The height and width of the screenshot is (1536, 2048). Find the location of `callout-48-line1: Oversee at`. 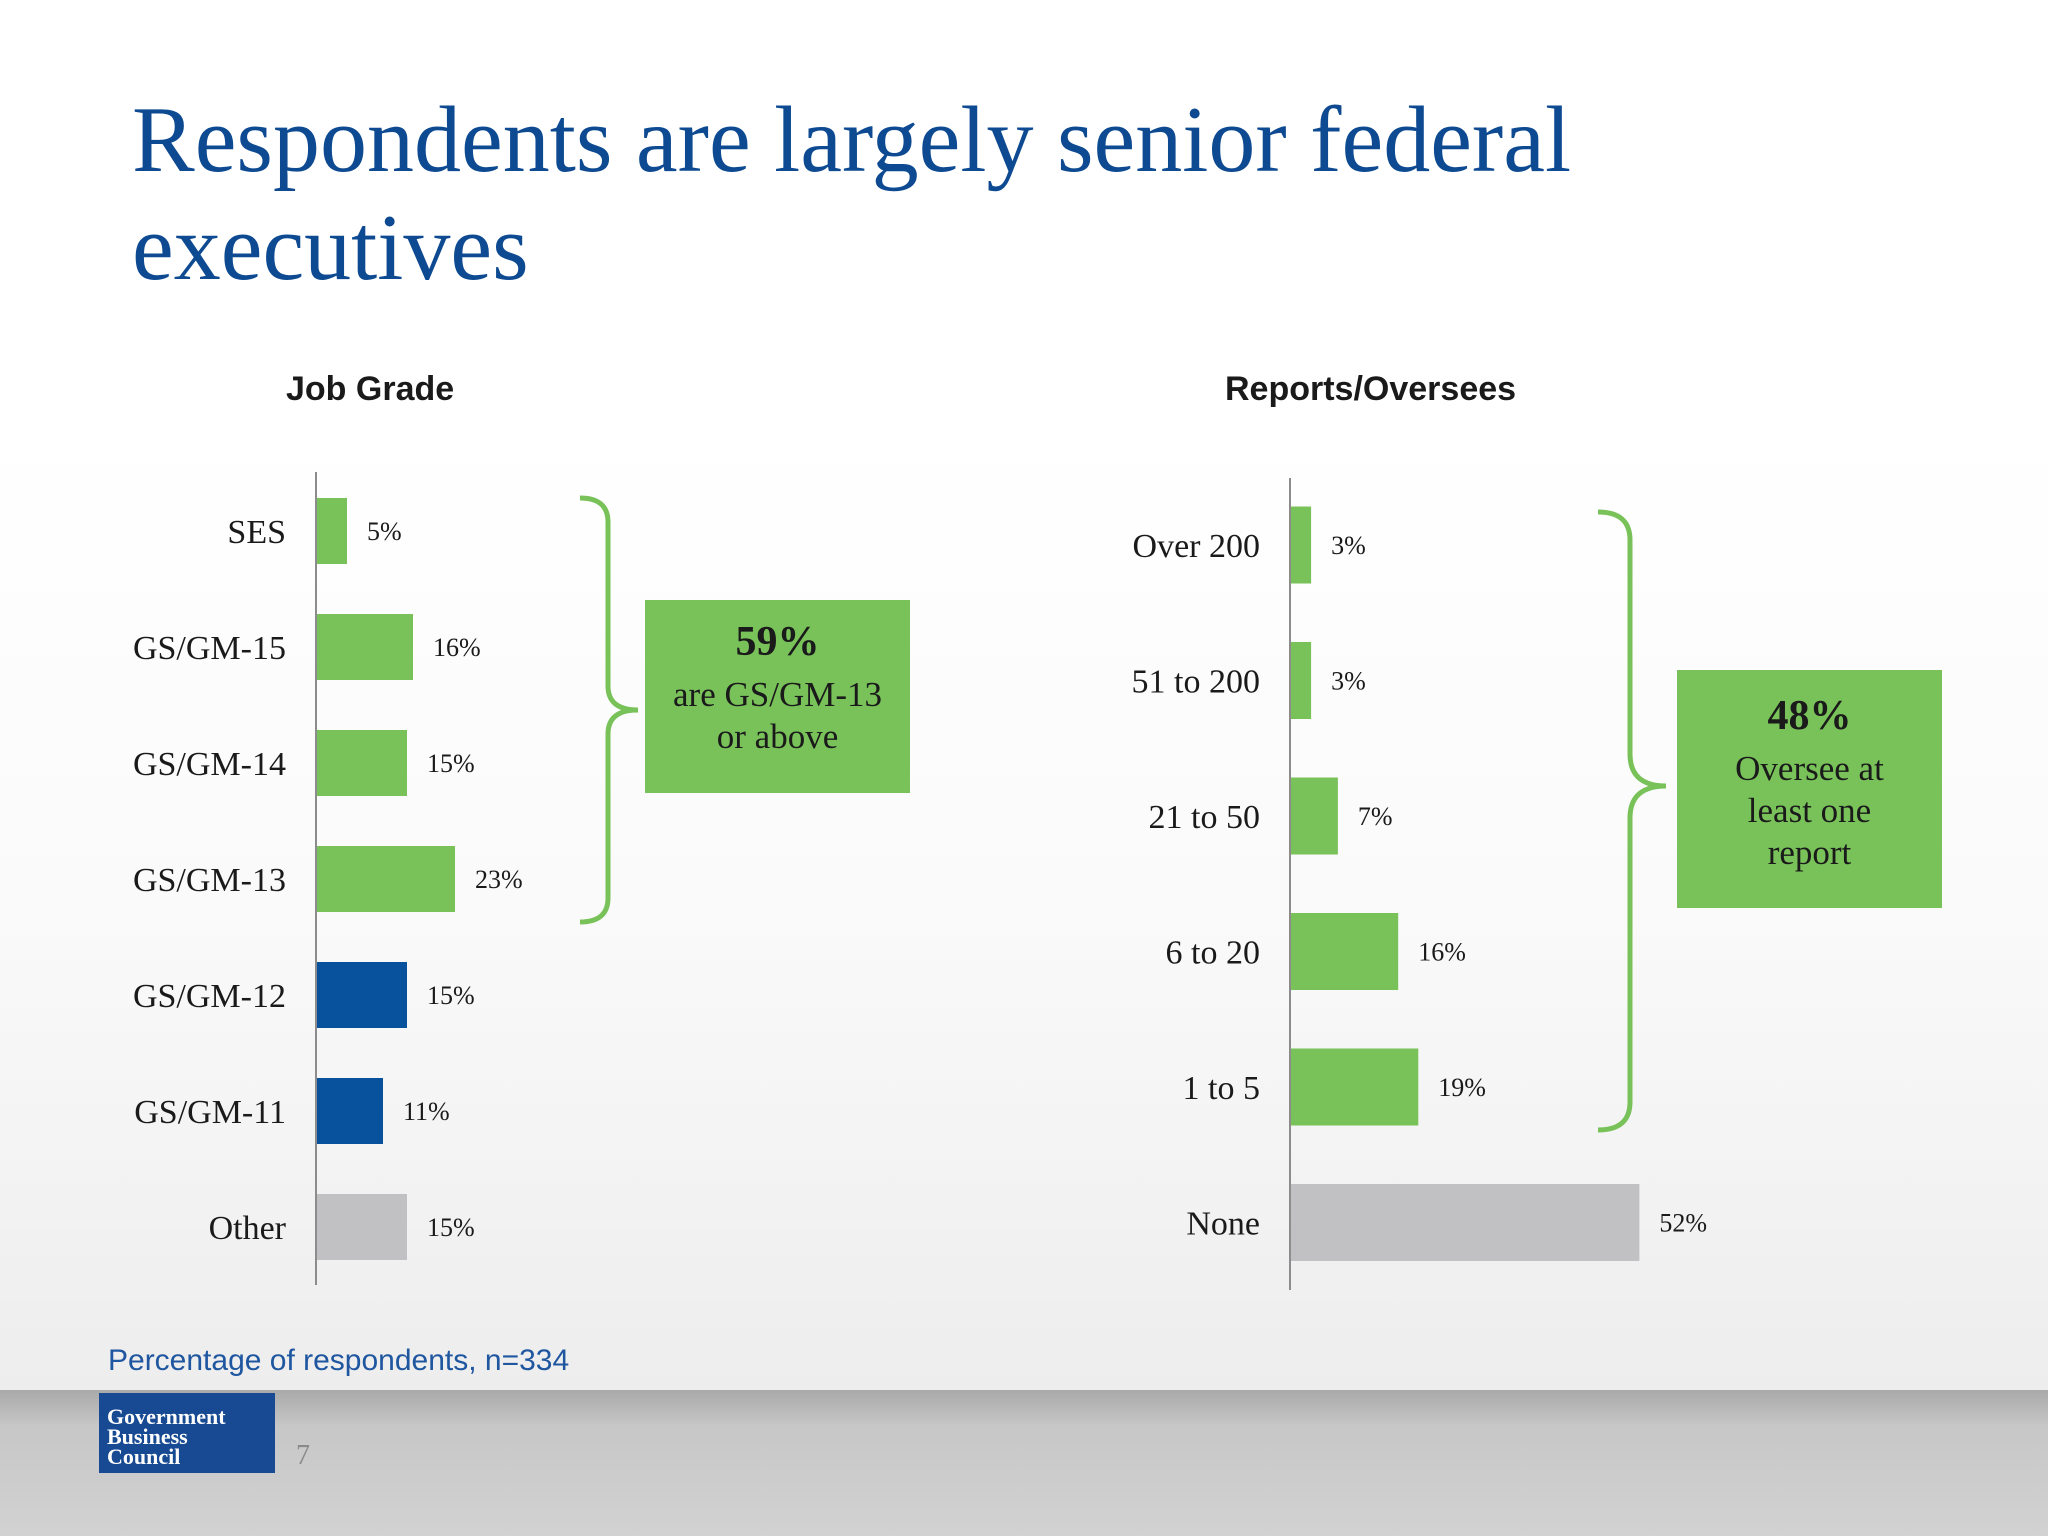

callout-48-line1: Oversee at is located at coordinates (1809, 768).